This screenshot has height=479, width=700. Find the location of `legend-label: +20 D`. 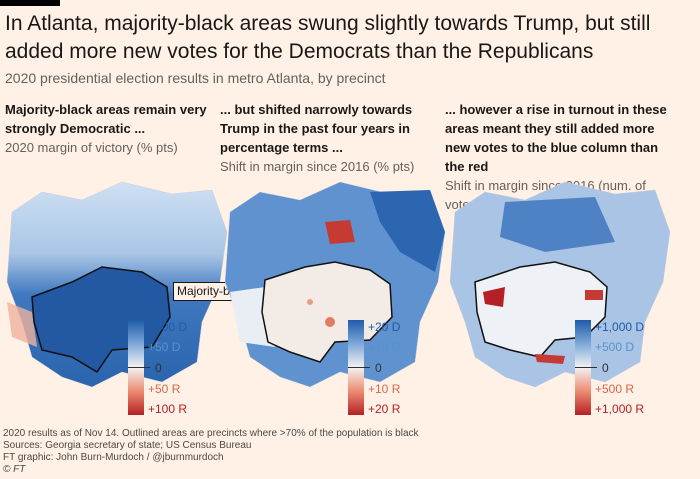

legend-label: +20 D is located at coordinates (384, 327).